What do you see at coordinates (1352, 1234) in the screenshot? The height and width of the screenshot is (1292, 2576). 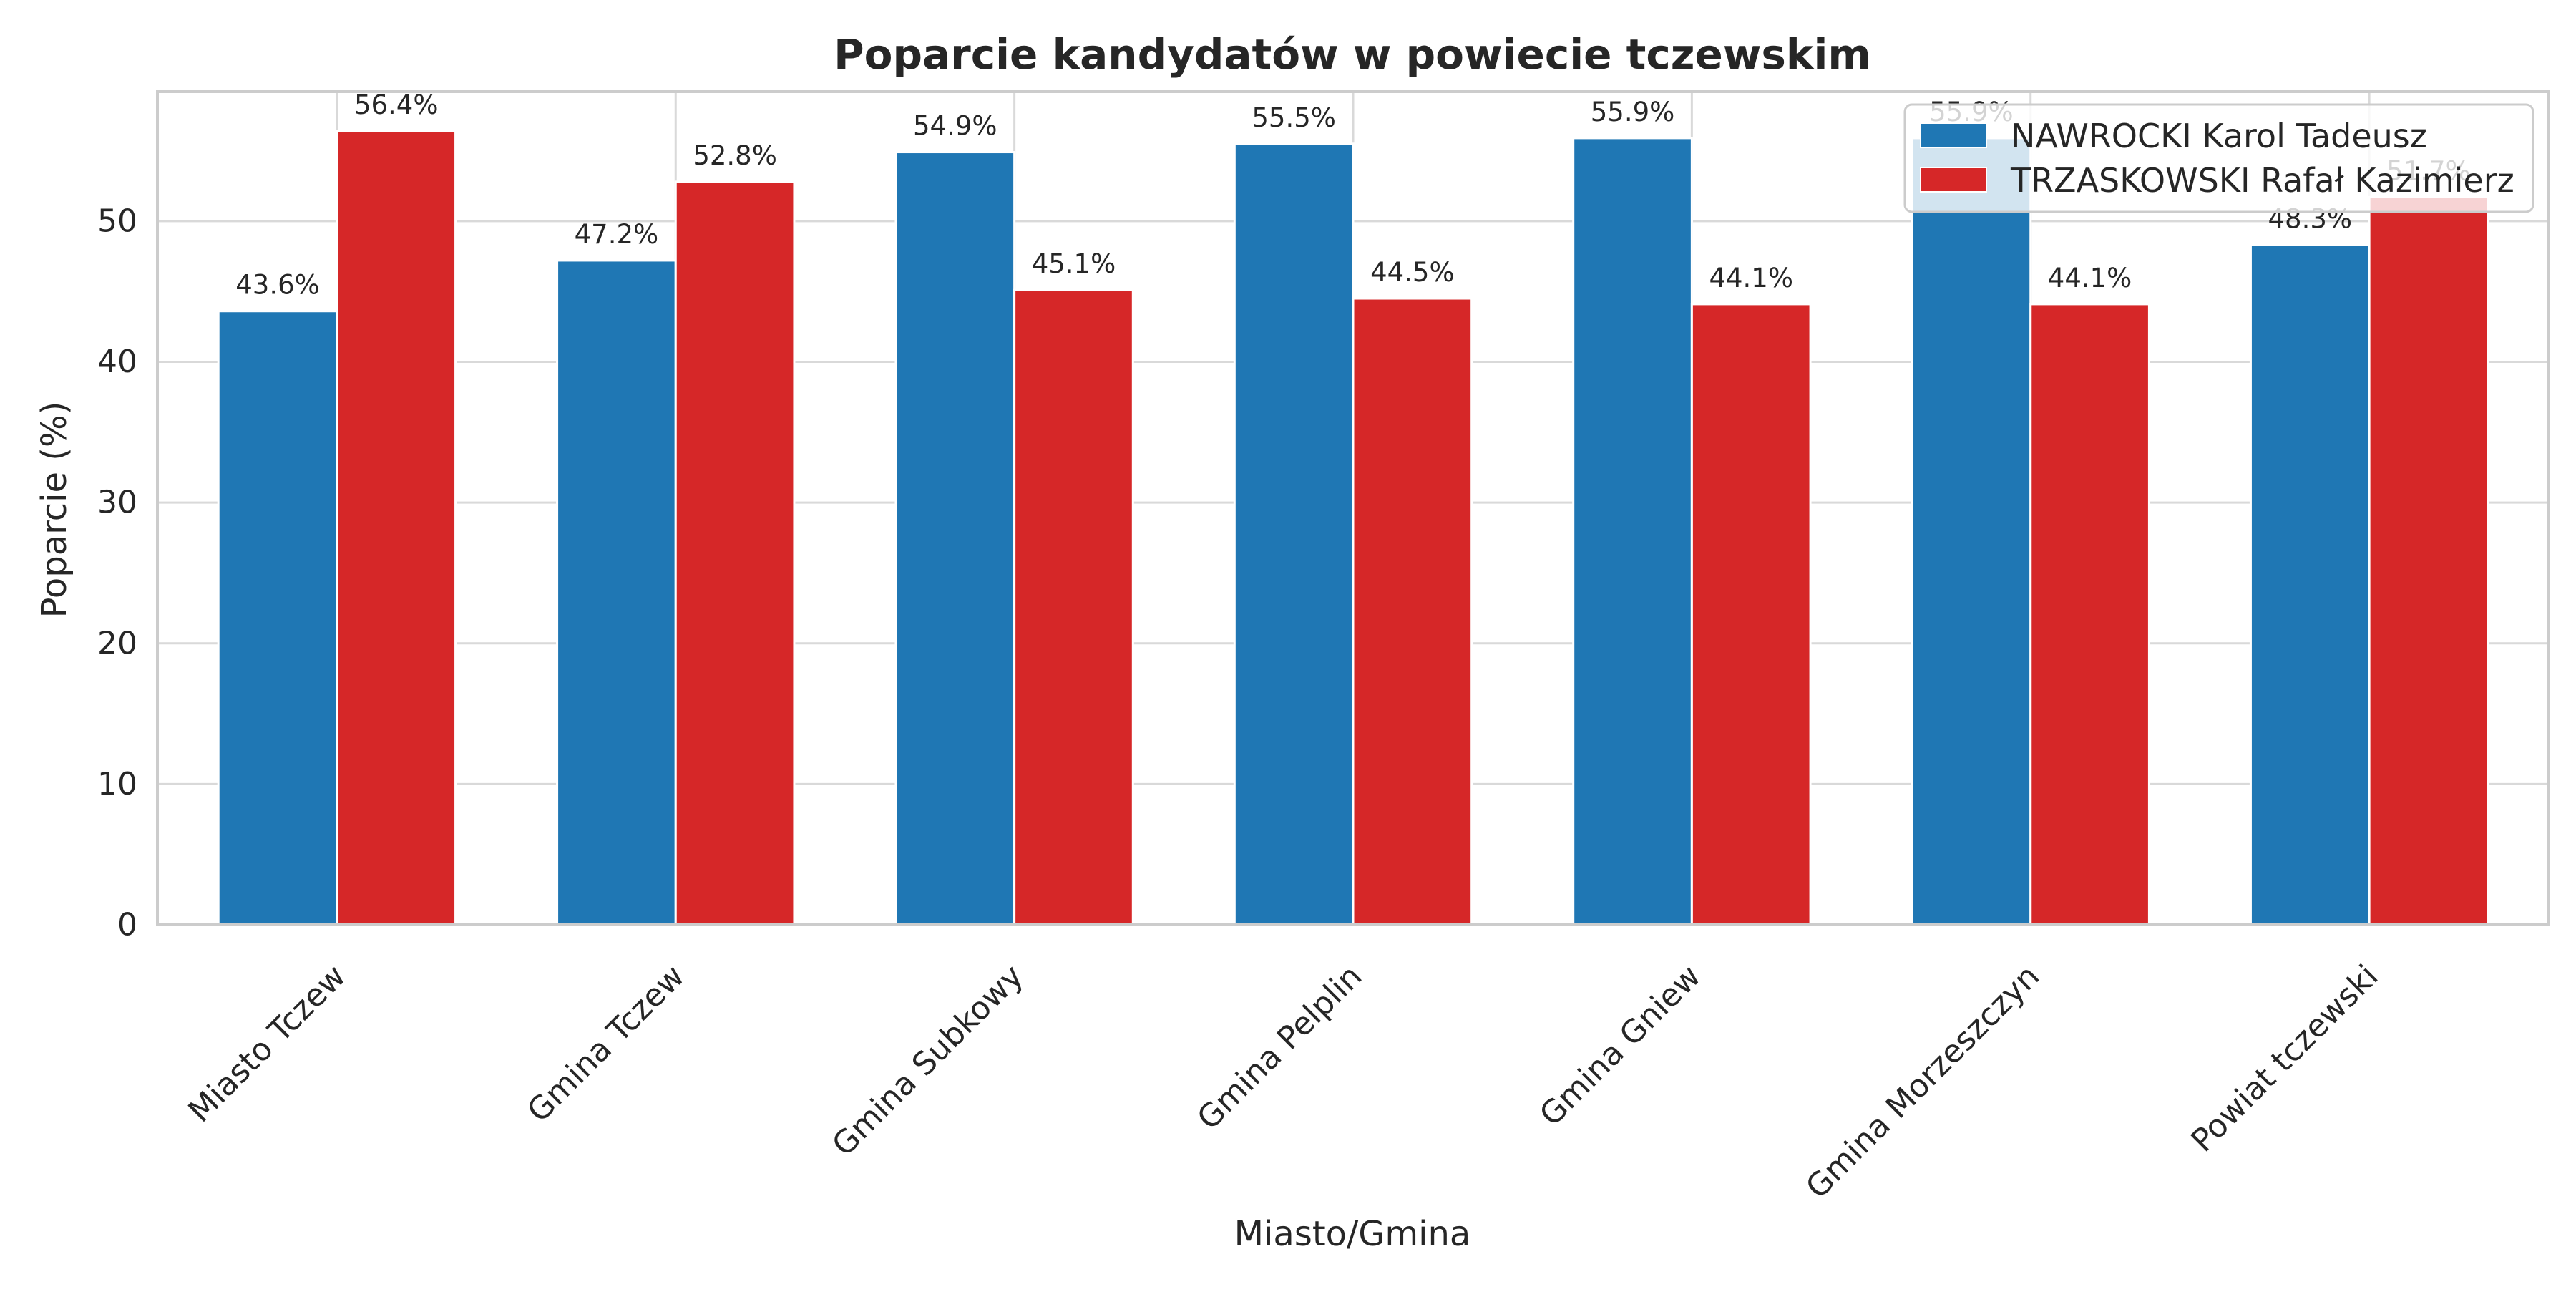 I see `x-axis-label: Miasto/Gmina` at bounding box center [1352, 1234].